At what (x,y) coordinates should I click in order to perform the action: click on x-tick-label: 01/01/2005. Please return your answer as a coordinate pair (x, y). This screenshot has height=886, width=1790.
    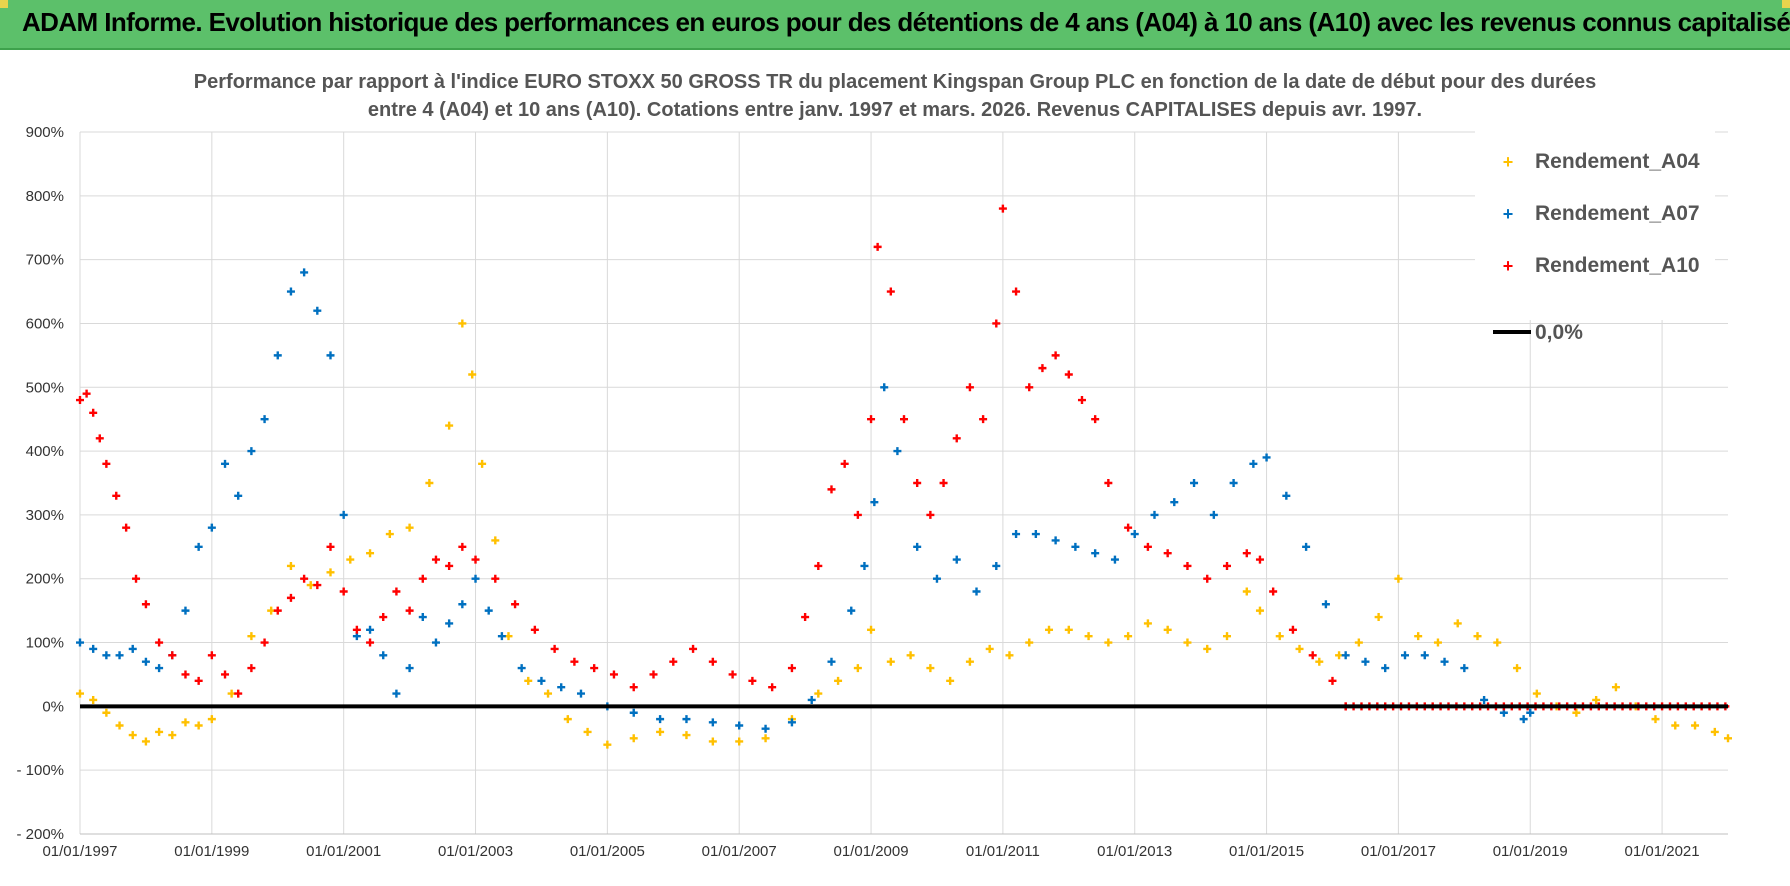
    Looking at the image, I should click on (607, 851).